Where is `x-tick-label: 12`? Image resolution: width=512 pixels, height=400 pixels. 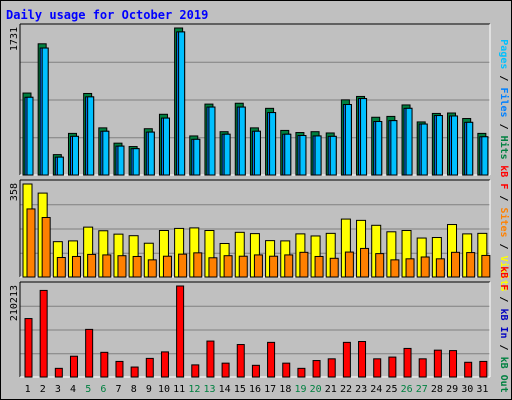
x-tick-label: 12 is located at coordinates (194, 389).